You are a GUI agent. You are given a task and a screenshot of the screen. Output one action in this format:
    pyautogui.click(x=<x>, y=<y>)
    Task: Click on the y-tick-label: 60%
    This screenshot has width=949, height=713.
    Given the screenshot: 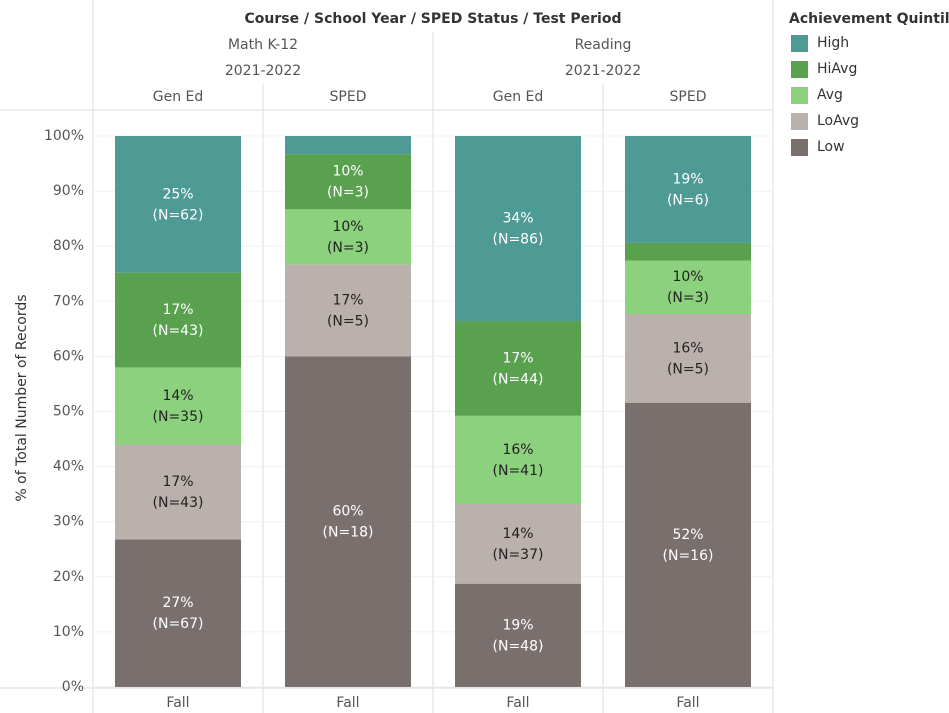 What is the action you would take?
    pyautogui.click(x=68, y=356)
    